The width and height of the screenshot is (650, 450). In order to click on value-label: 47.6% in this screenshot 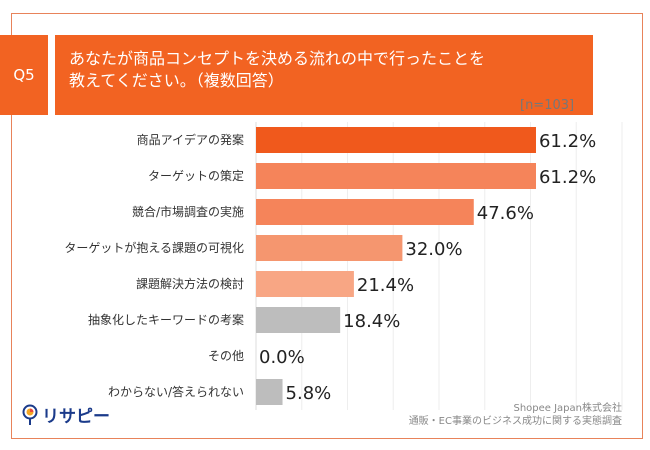, I will do `click(505, 213)`.